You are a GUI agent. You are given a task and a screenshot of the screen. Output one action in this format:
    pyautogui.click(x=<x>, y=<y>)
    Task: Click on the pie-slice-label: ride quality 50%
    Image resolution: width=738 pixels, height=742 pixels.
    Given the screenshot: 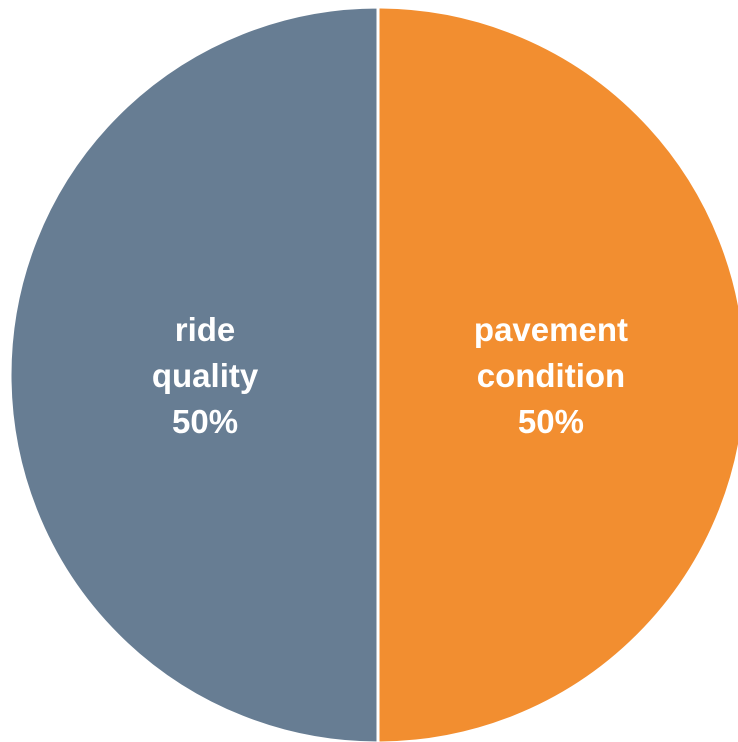 What is the action you would take?
    pyautogui.click(x=205, y=375)
    